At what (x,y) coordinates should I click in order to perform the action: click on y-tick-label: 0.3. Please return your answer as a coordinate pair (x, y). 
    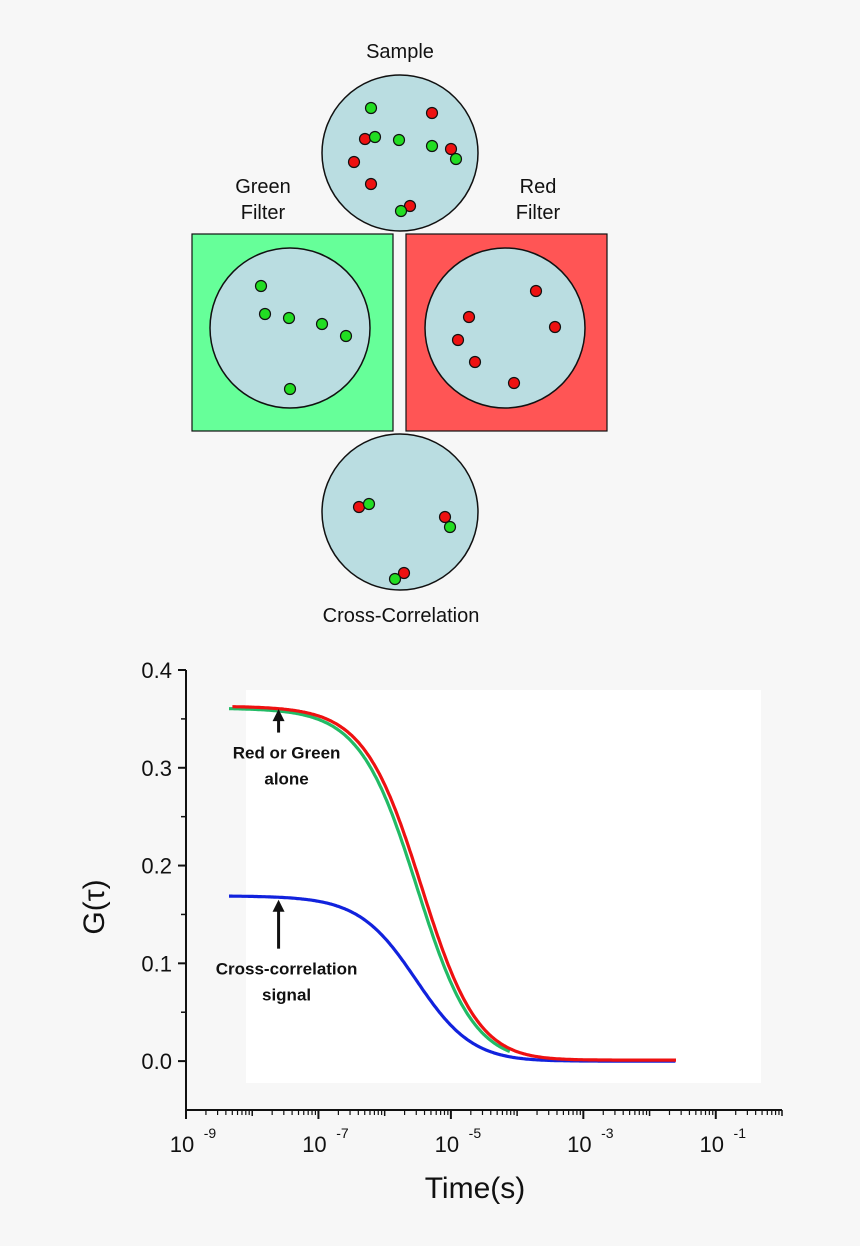
    Looking at the image, I should click on (156, 768).